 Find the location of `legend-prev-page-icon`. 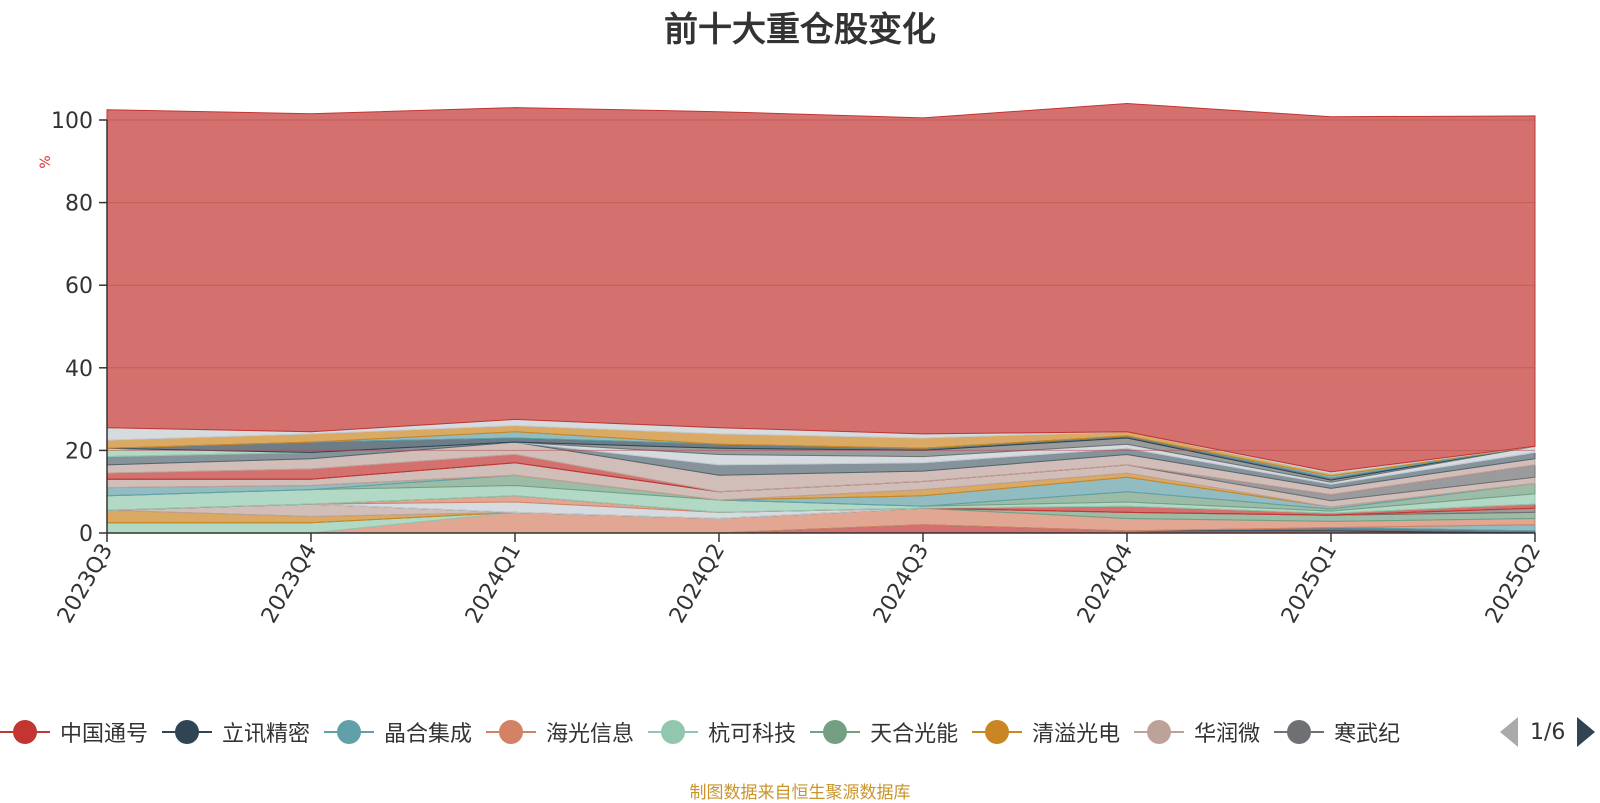

legend-prev-page-icon is located at coordinates (1509, 732).